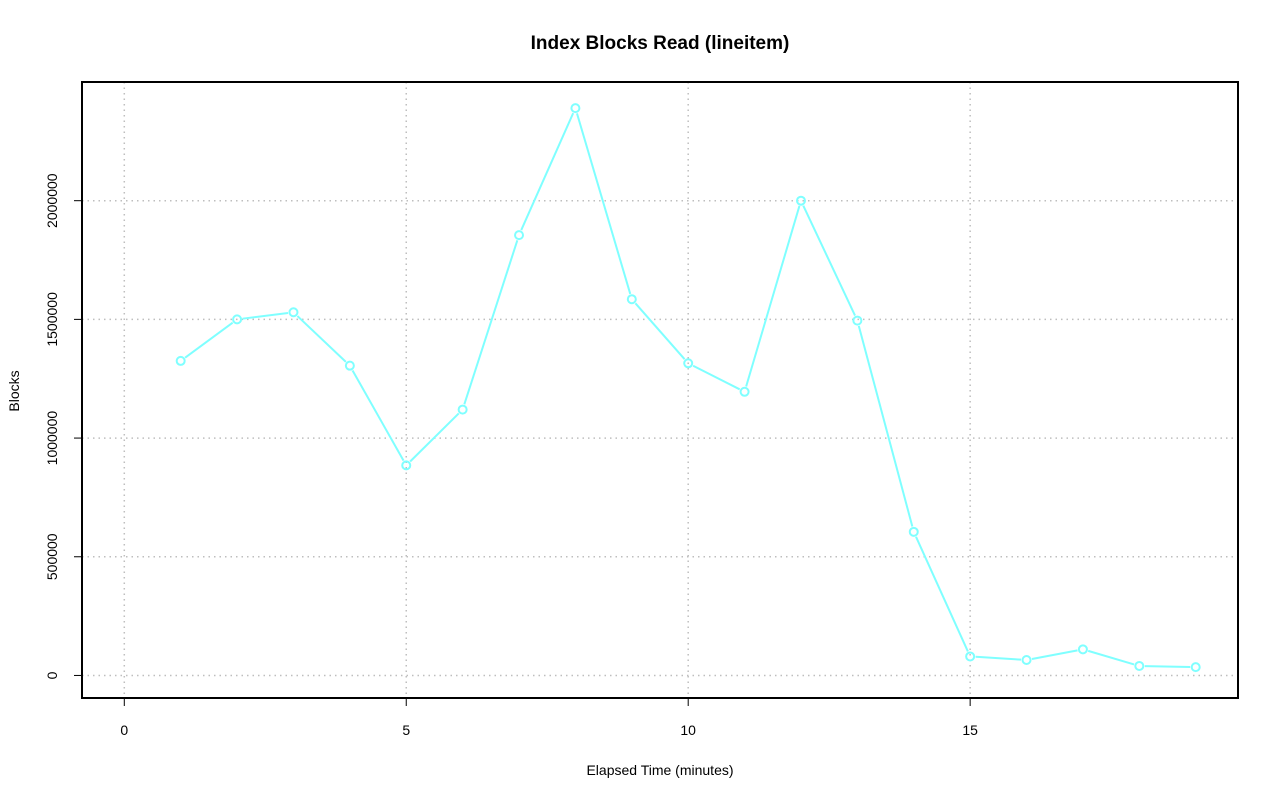  What do you see at coordinates (52, 675) in the screenshot?
I see `y-tick-label: 0` at bounding box center [52, 675].